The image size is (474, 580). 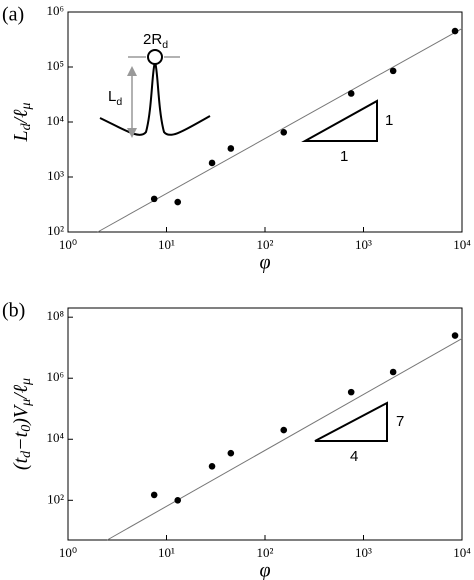 What do you see at coordinates (155, 93) in the screenshot?
I see `droplet-sketch` at bounding box center [155, 93].